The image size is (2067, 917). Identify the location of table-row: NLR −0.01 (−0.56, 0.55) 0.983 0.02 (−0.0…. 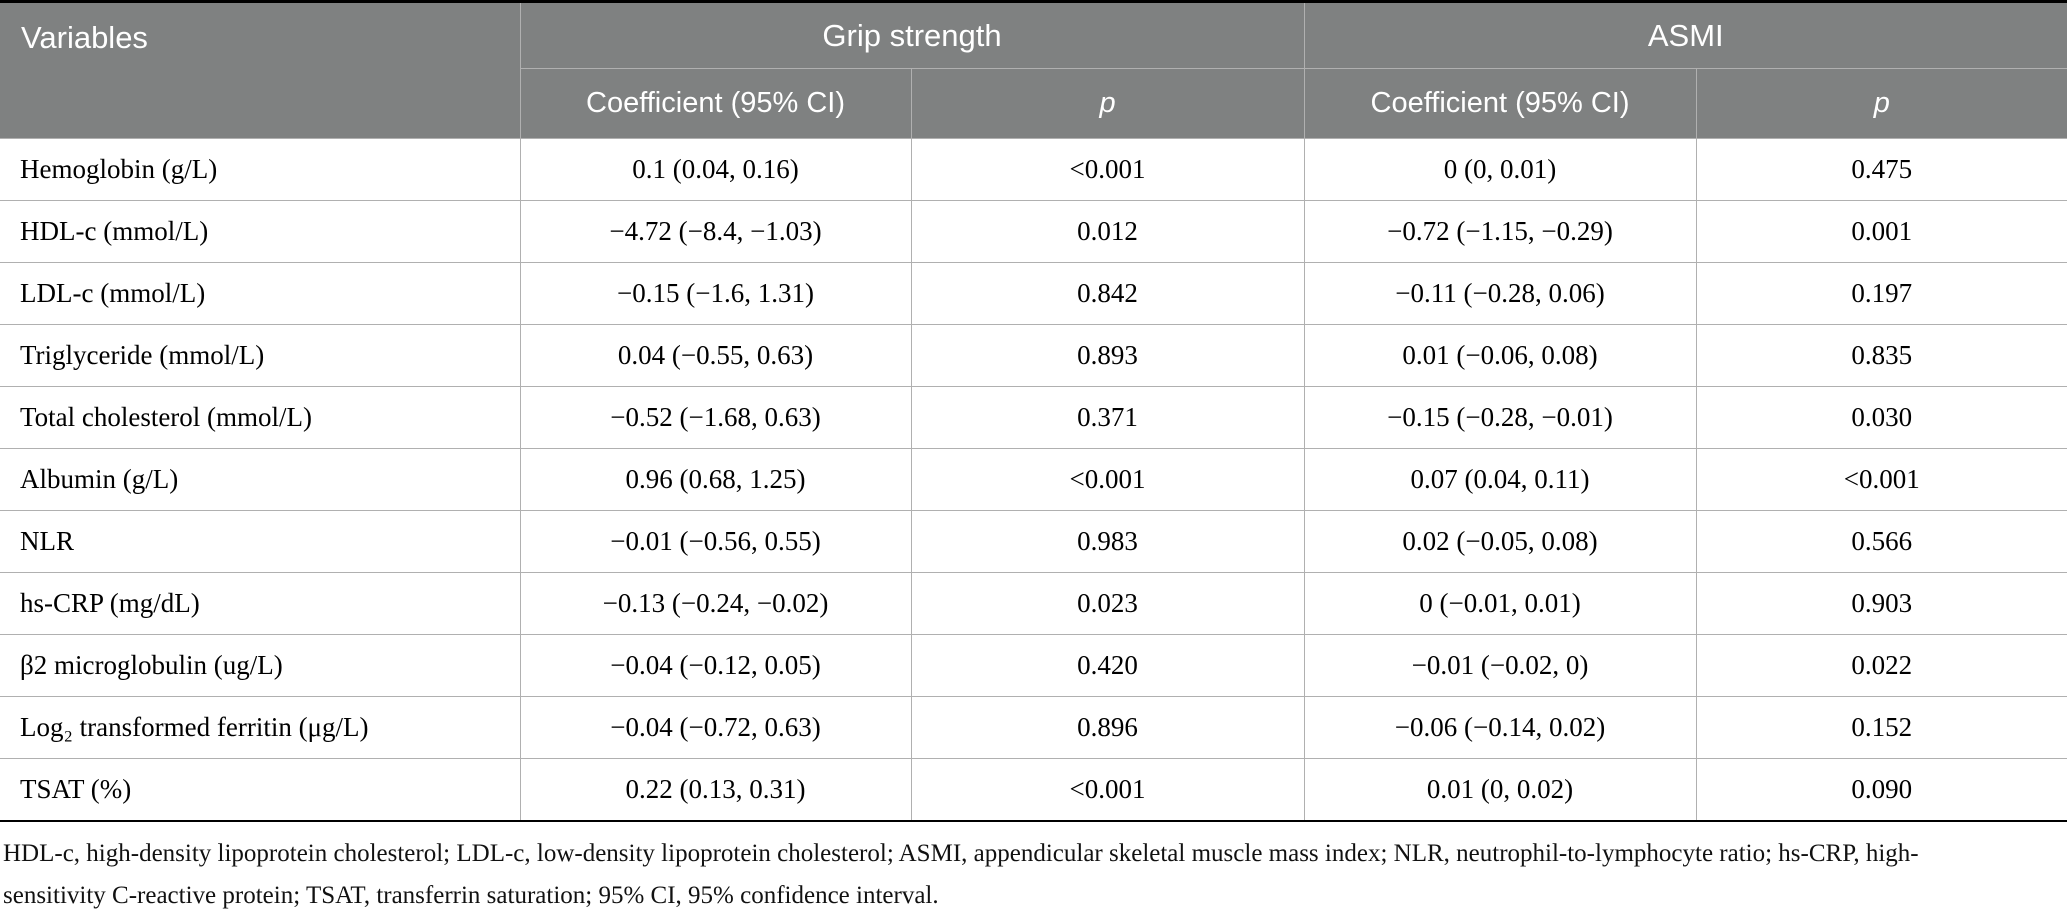
(1033, 541).